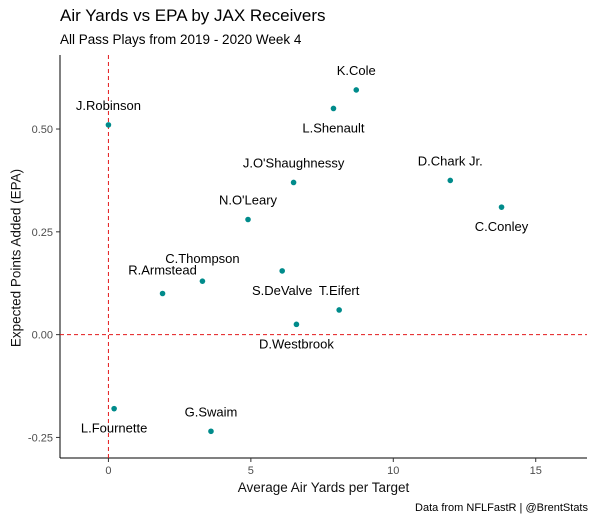  Describe the element at coordinates (181, 39) in the screenshot. I see `chart-subtitle: All Pass Plays from 2019 - 2020 Week 4` at that location.